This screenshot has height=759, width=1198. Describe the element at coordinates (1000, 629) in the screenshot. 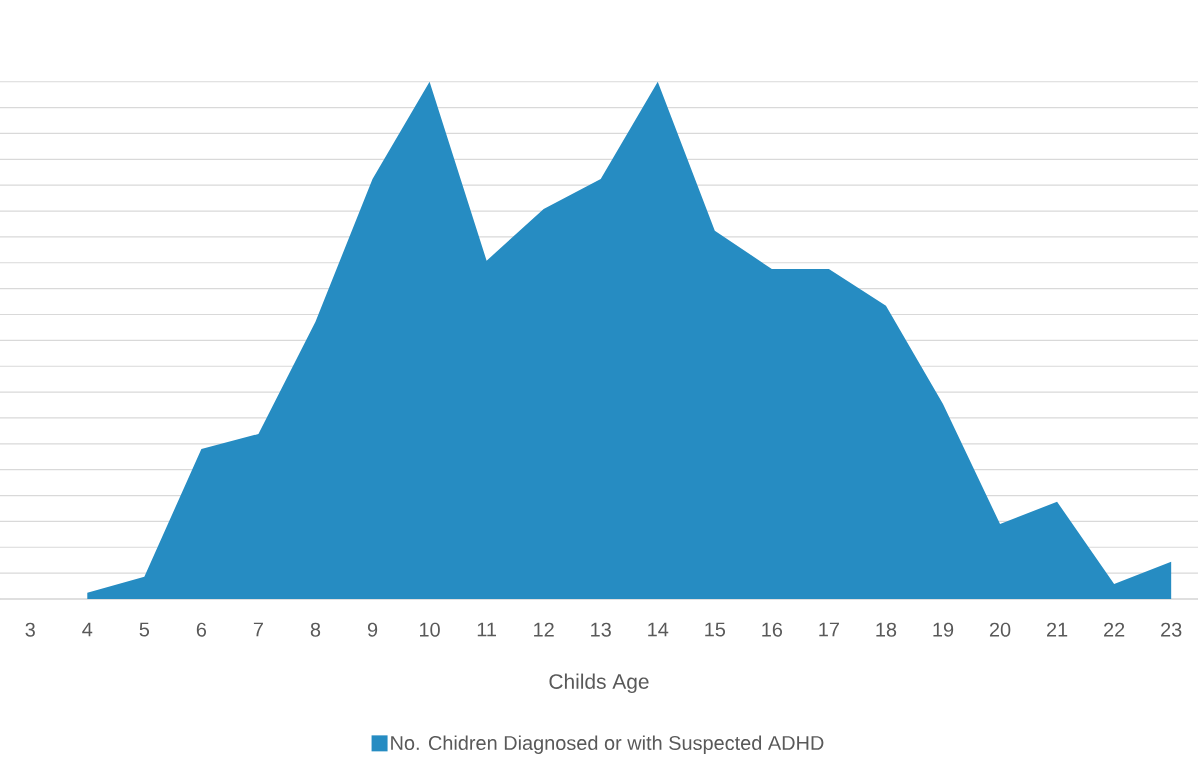

I see `x-tick-label: 20` at that location.